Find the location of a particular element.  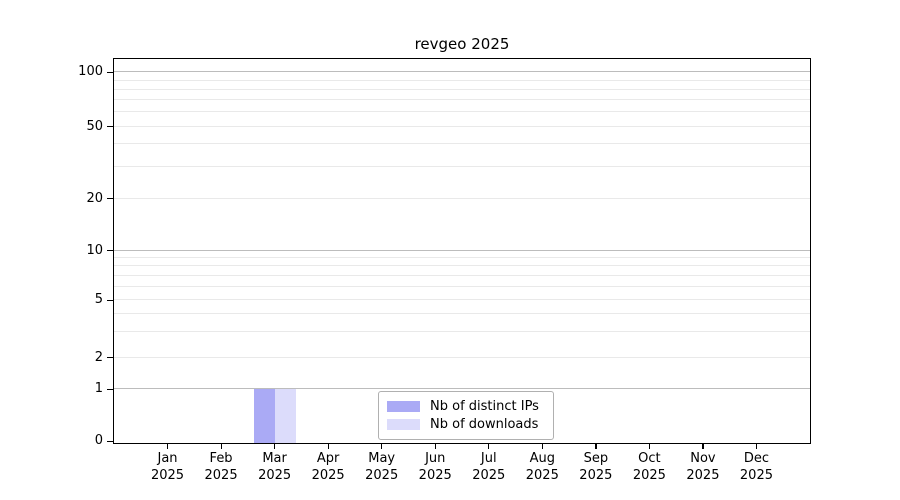

x-tick-label: Feb 2025 is located at coordinates (221, 467).